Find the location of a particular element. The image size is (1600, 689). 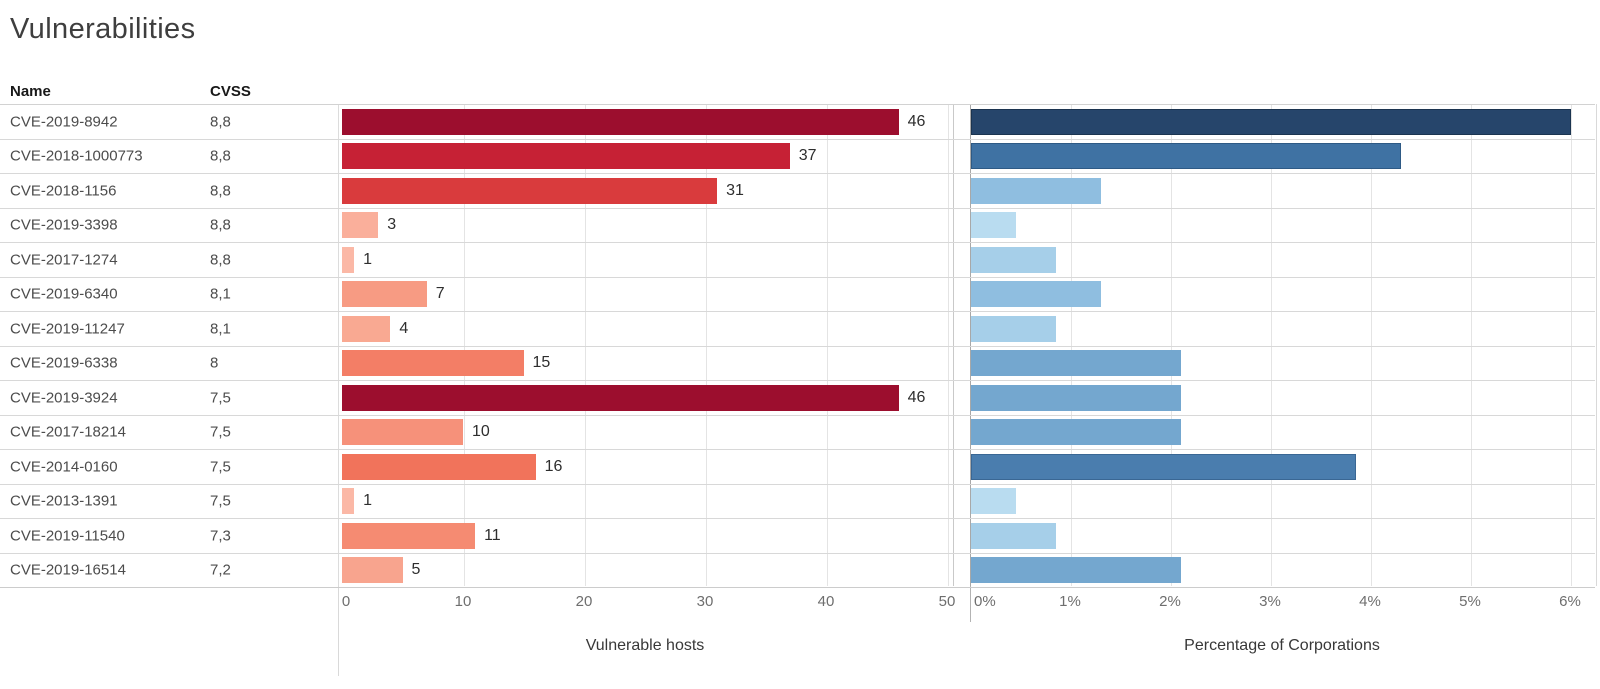

table-row: CVE-2018-1000773 8,8 37 is located at coordinates (797, 157).